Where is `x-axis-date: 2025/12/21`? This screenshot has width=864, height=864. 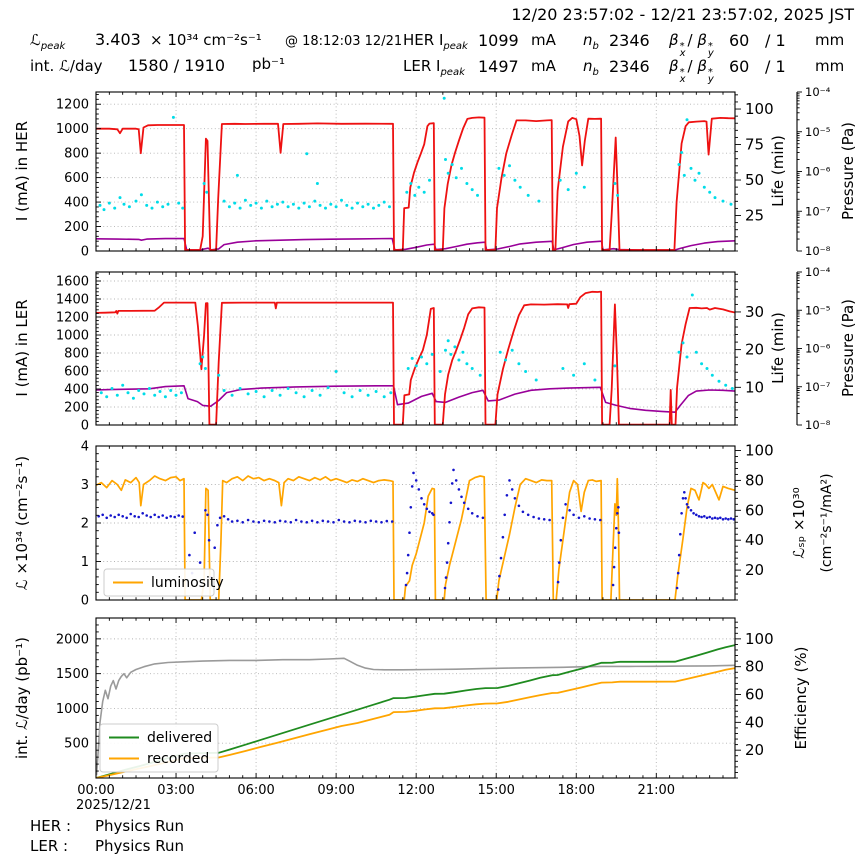 x-axis-date: 2025/12/21 is located at coordinates (113, 805).